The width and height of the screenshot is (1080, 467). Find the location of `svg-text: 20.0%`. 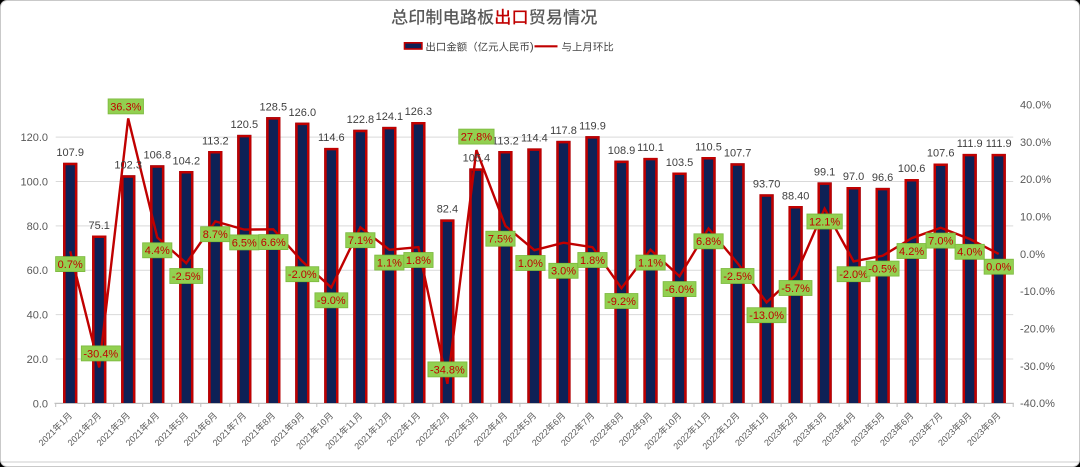

svg-text: 20.0% is located at coordinates (1035, 180).